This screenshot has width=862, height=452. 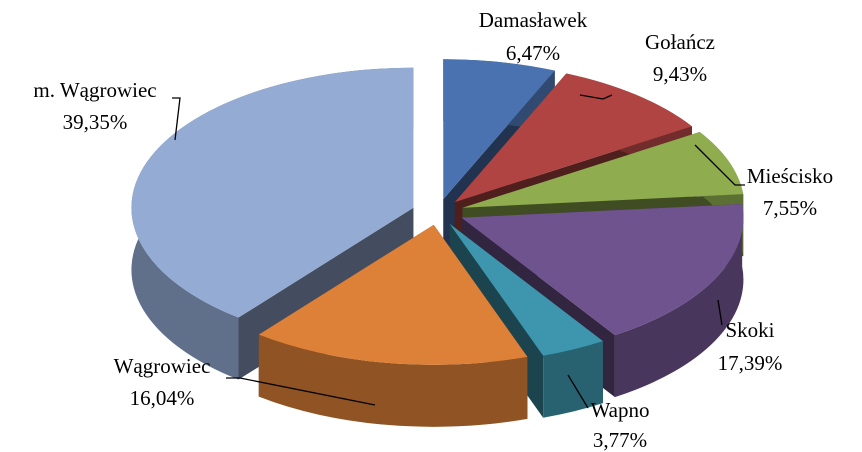 What do you see at coordinates (533, 20) in the screenshot?
I see `category-label: Damasławek` at bounding box center [533, 20].